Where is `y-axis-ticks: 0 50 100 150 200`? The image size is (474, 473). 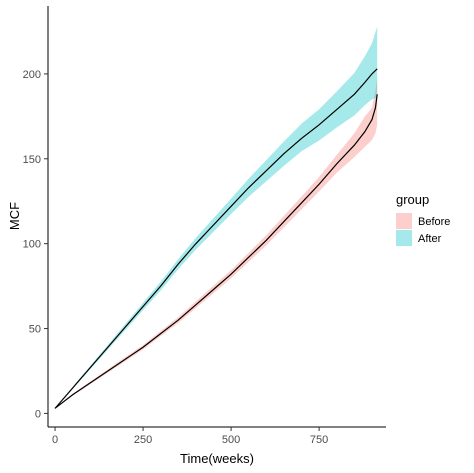
y-axis-ticks: 0 50 100 150 200 is located at coordinates (35, 244).